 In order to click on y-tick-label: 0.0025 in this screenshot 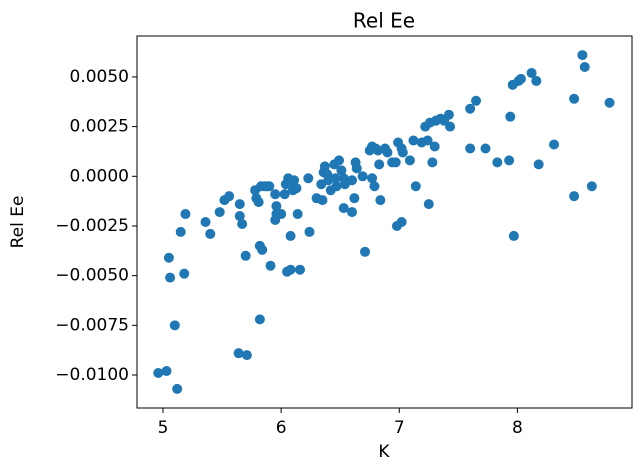, I will do `click(99, 127)`.